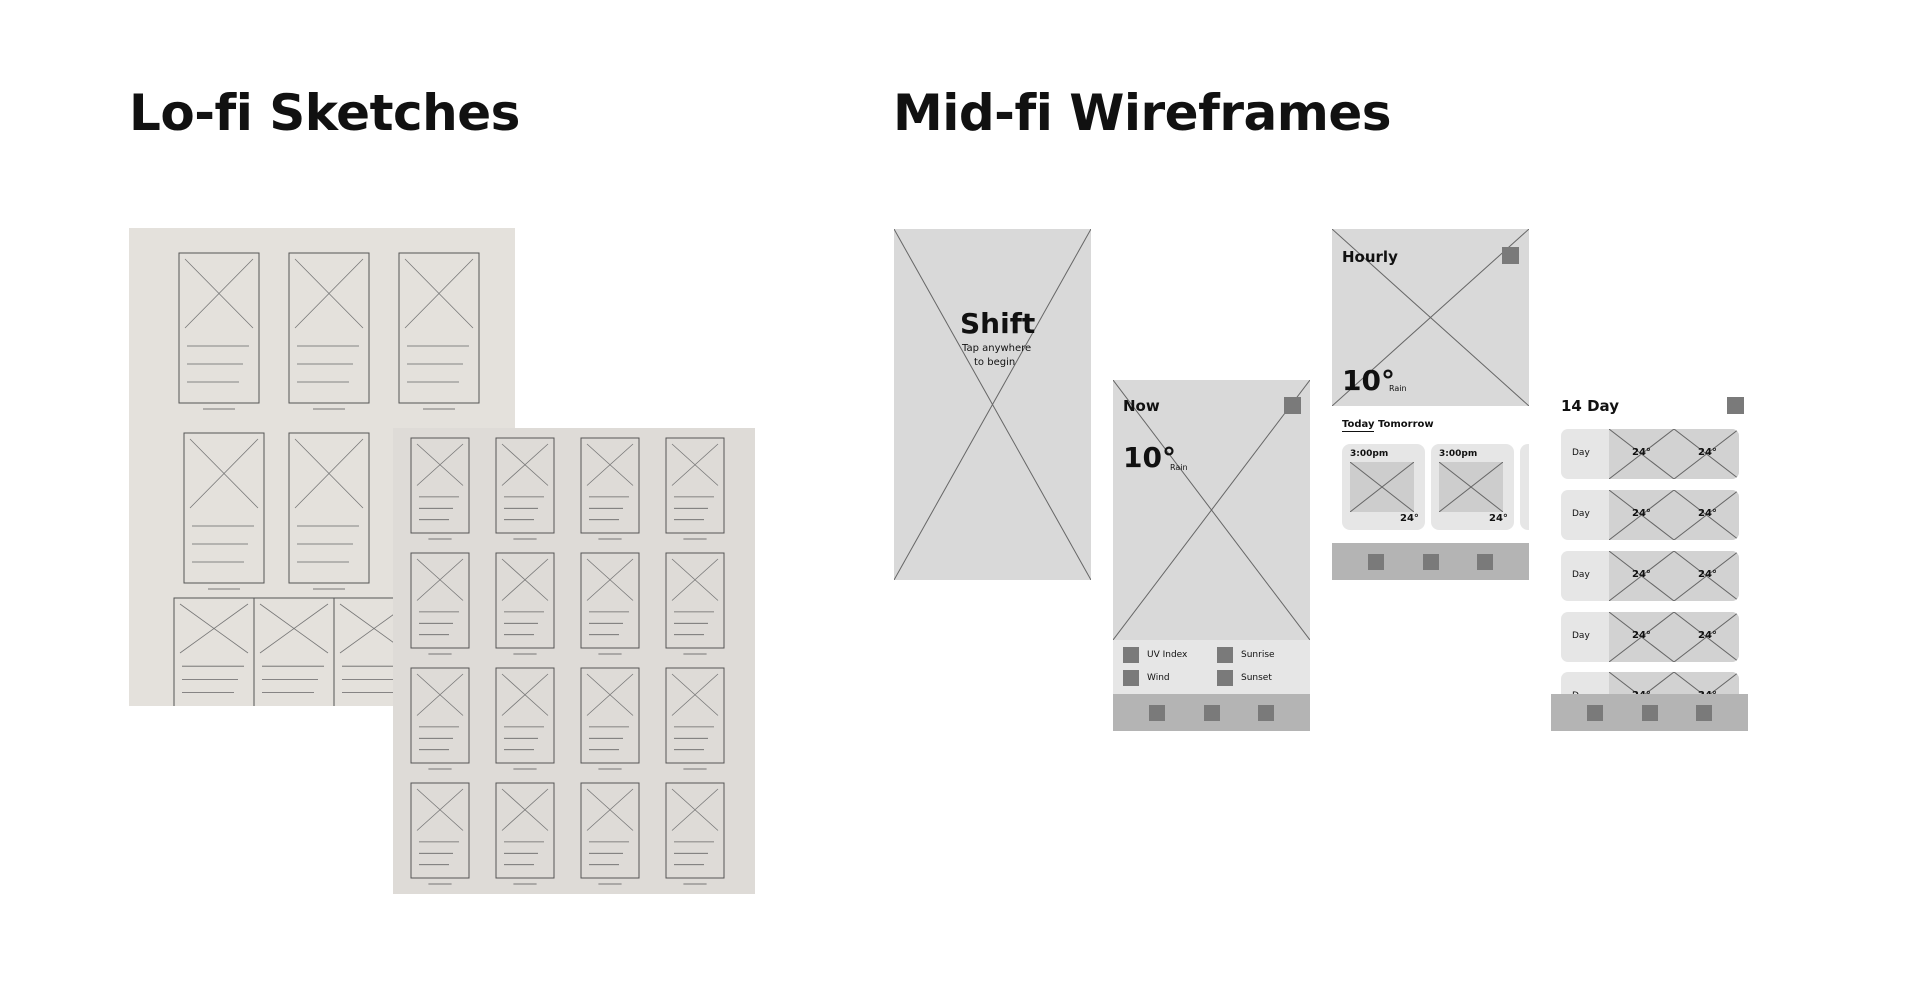 This screenshot has width=1920, height=1000. Describe the element at coordinates (1398, 388) in the screenshot. I see `hourly-condition: Rain` at that location.